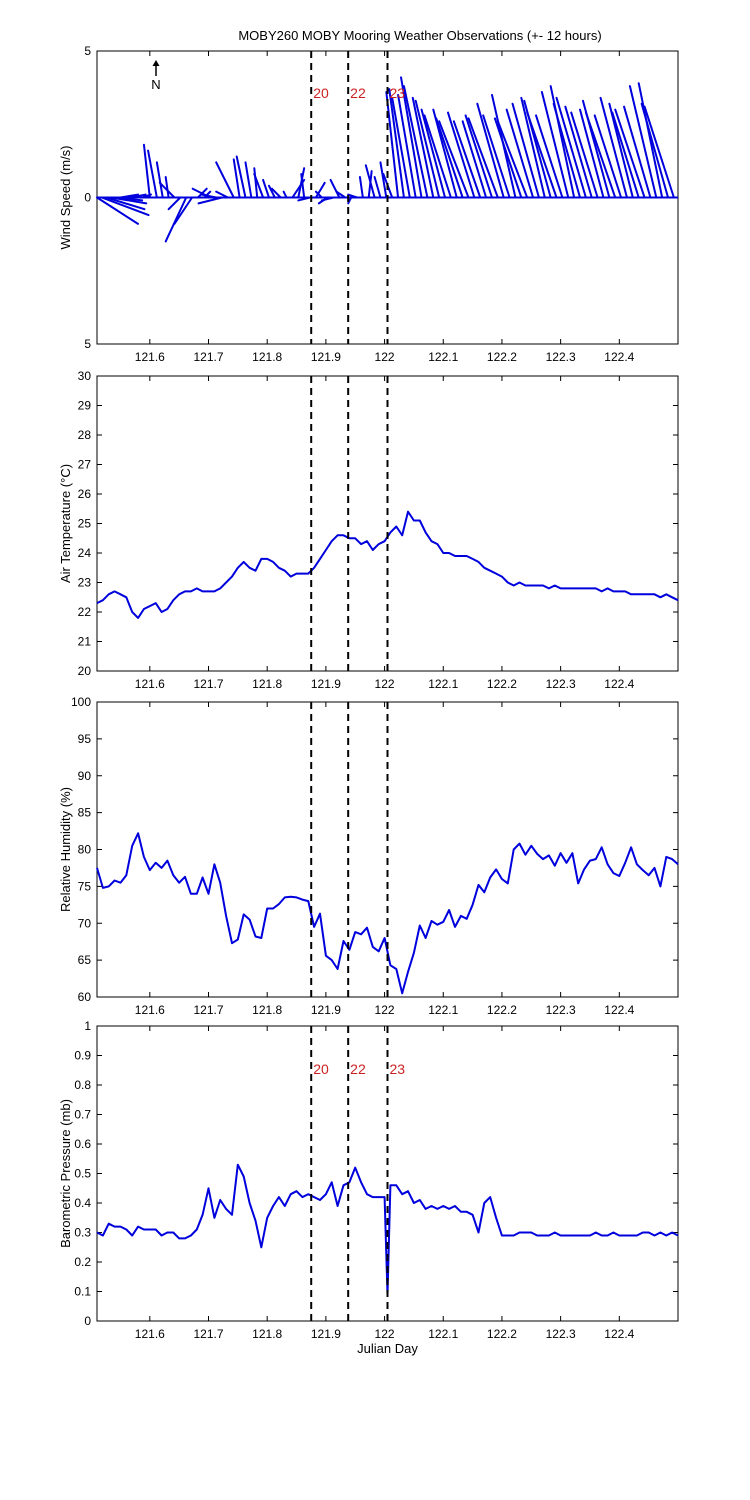  What do you see at coordinates (561, 1010) in the screenshot?
I see `humidity-x-tick-label: 122.3` at bounding box center [561, 1010].